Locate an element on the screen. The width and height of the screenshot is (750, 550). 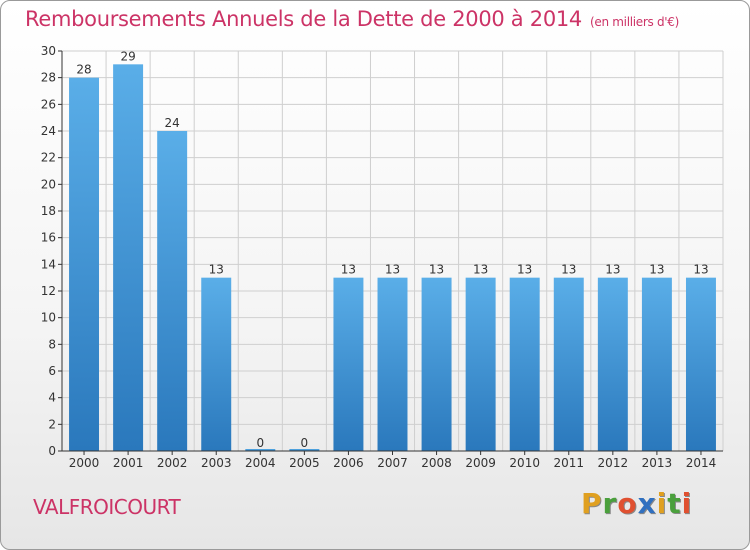
chart-subtitle: (en milliers d'€) is located at coordinates (635, 22).